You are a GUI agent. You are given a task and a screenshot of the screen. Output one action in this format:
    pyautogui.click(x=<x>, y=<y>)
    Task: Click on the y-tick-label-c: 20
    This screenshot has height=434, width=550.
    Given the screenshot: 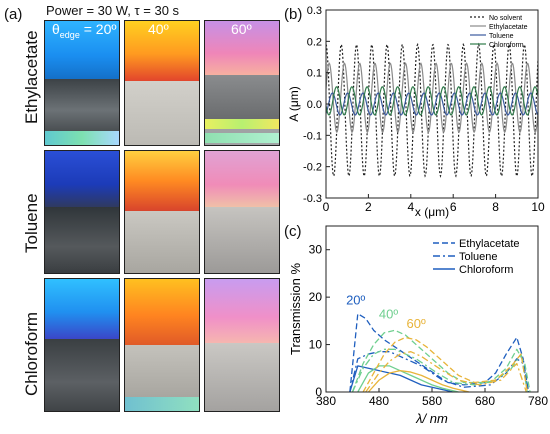 What is the action you would take?
    pyautogui.click(x=316, y=297)
    